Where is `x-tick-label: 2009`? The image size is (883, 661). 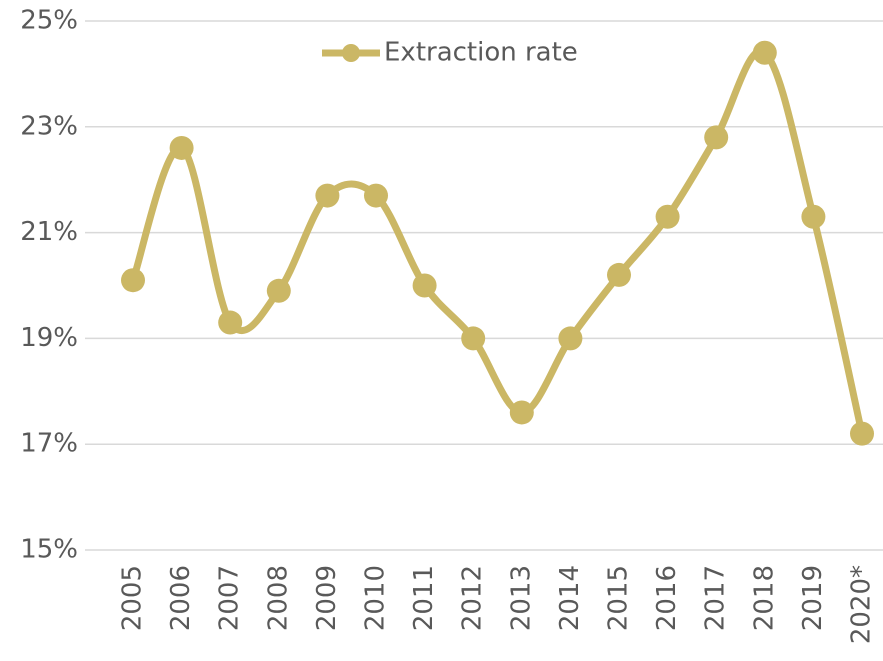 x-tick-label: 2009 is located at coordinates (327, 598).